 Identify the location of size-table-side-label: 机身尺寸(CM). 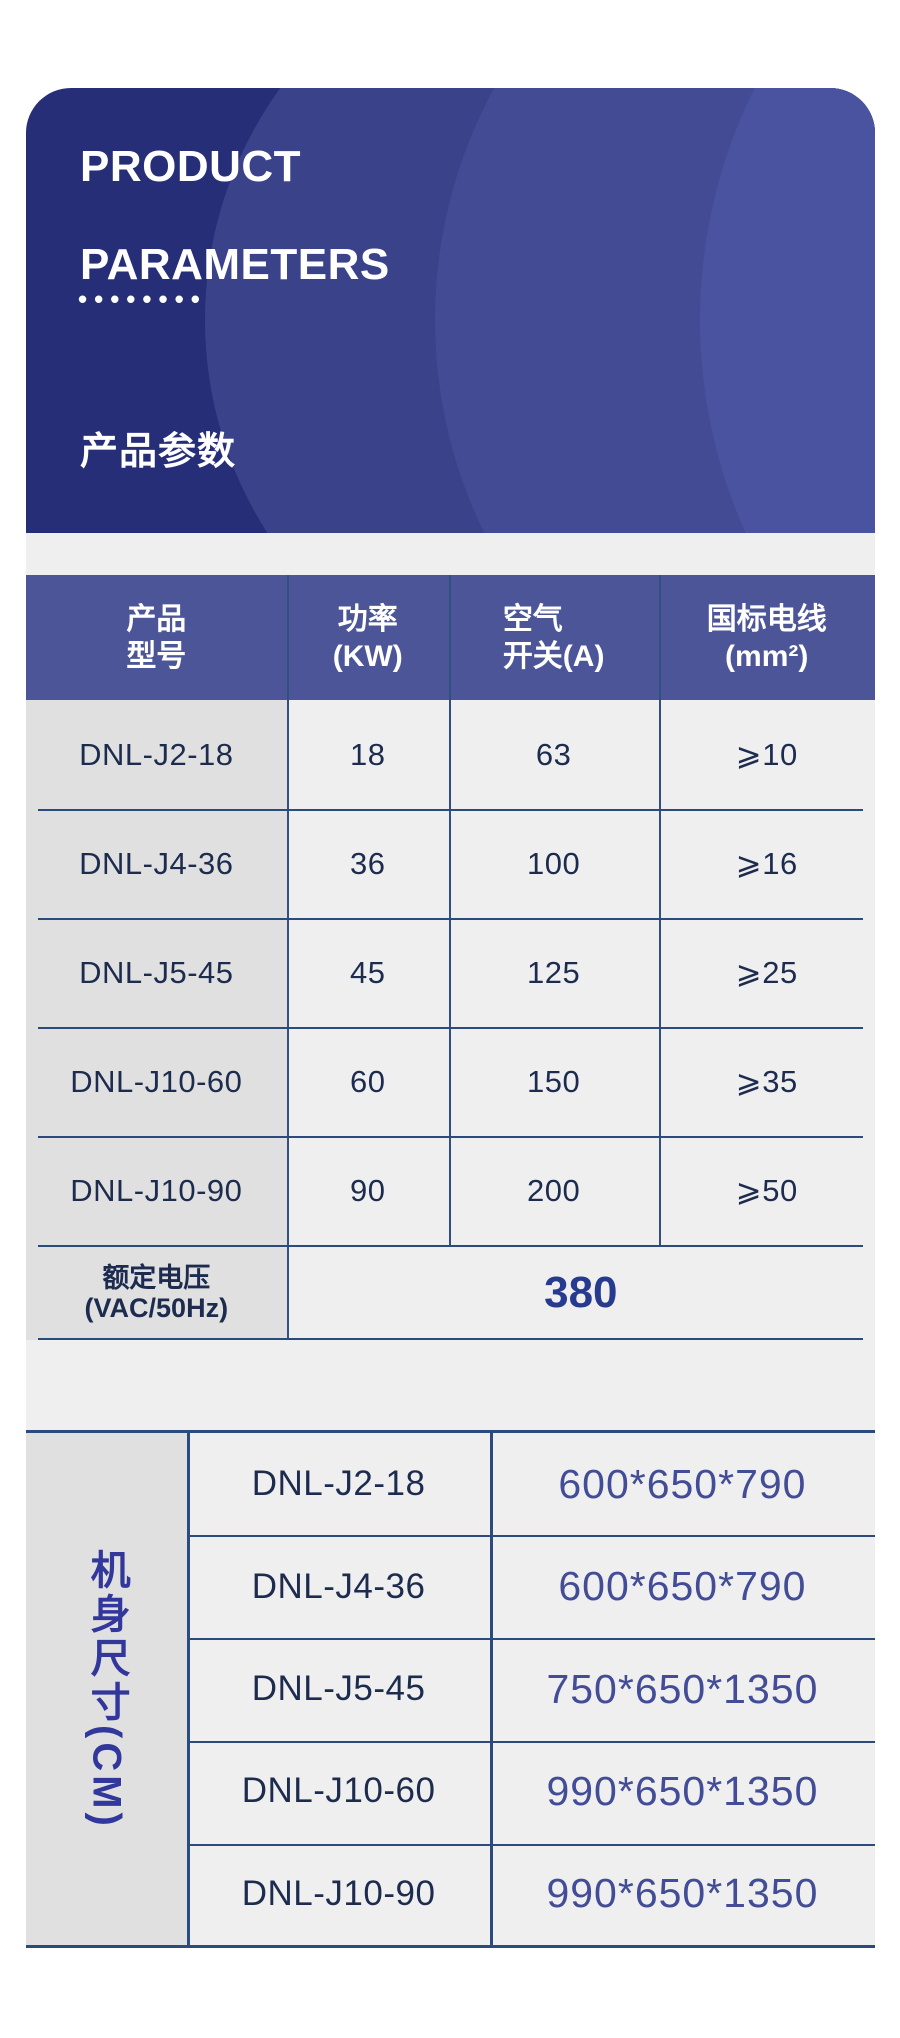
(106, 1689).